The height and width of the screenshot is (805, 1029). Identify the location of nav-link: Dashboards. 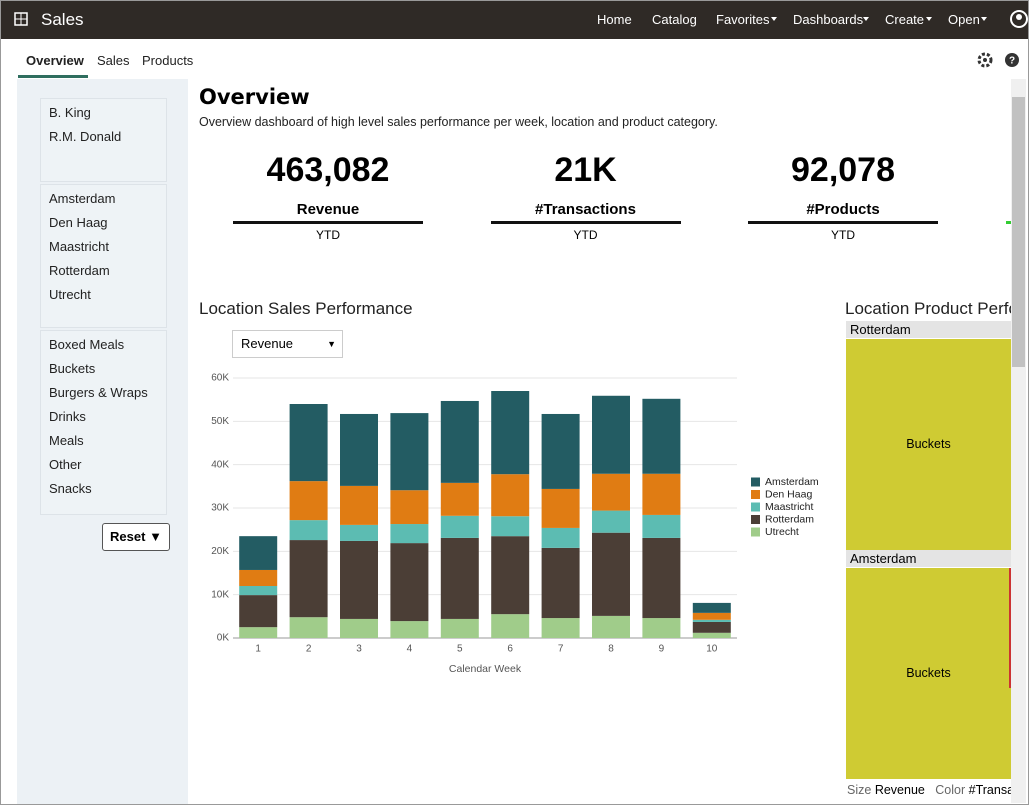
(828, 19).